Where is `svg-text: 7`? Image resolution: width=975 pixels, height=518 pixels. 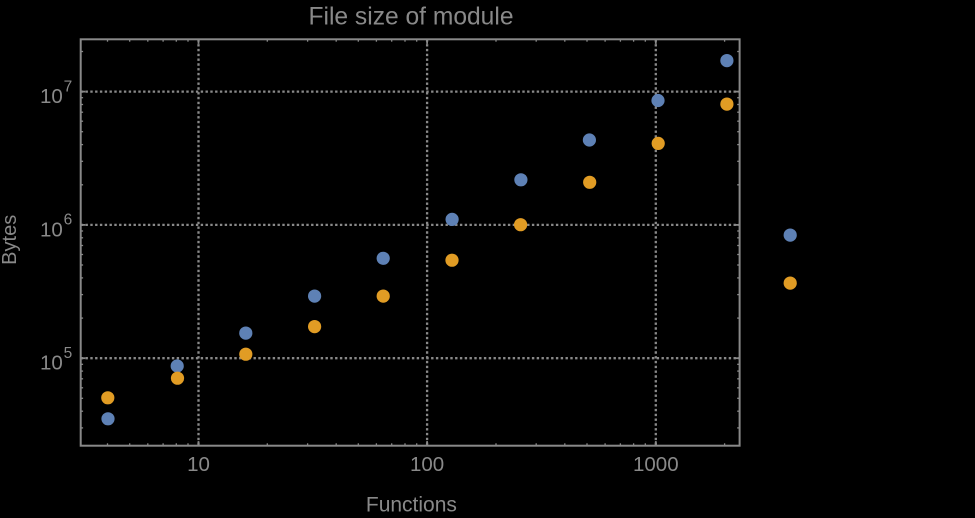 svg-text: 7 is located at coordinates (68, 86).